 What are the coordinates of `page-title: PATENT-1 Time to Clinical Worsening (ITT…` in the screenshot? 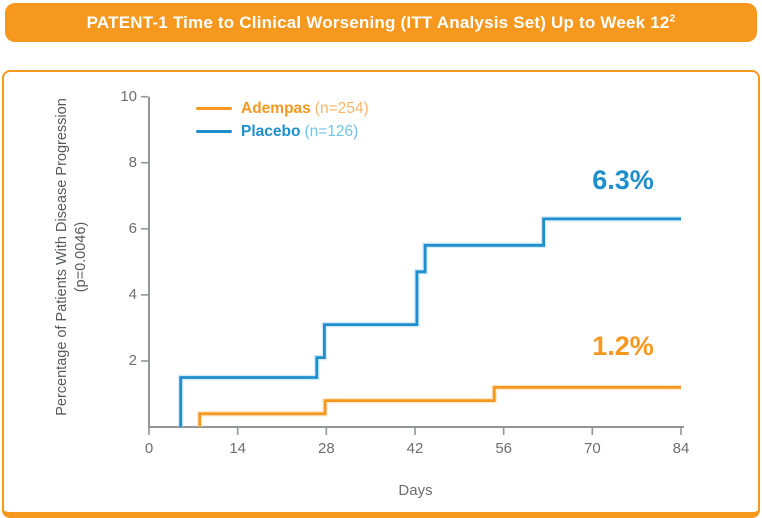 It's located at (381, 23).